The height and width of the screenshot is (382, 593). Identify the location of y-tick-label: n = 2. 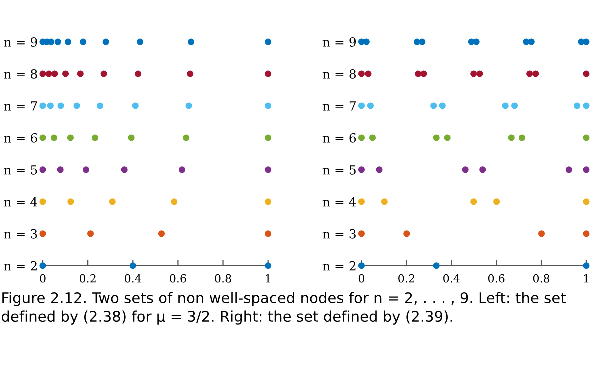
(339, 266).